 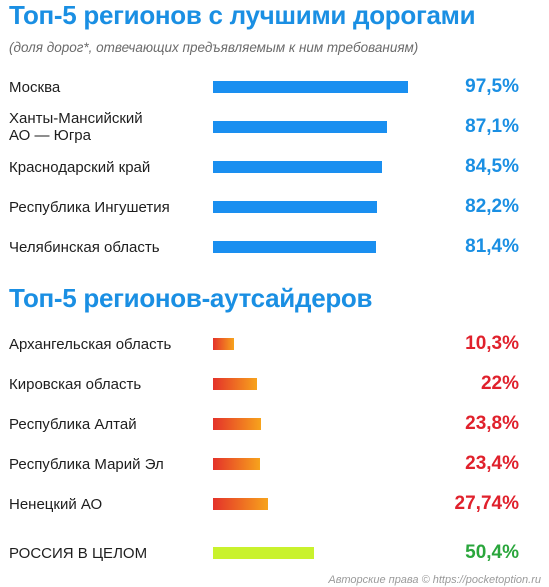 I want to click on chart-title-top: Топ-5 регионов с лучшими дорогами, so click(x=242, y=15).